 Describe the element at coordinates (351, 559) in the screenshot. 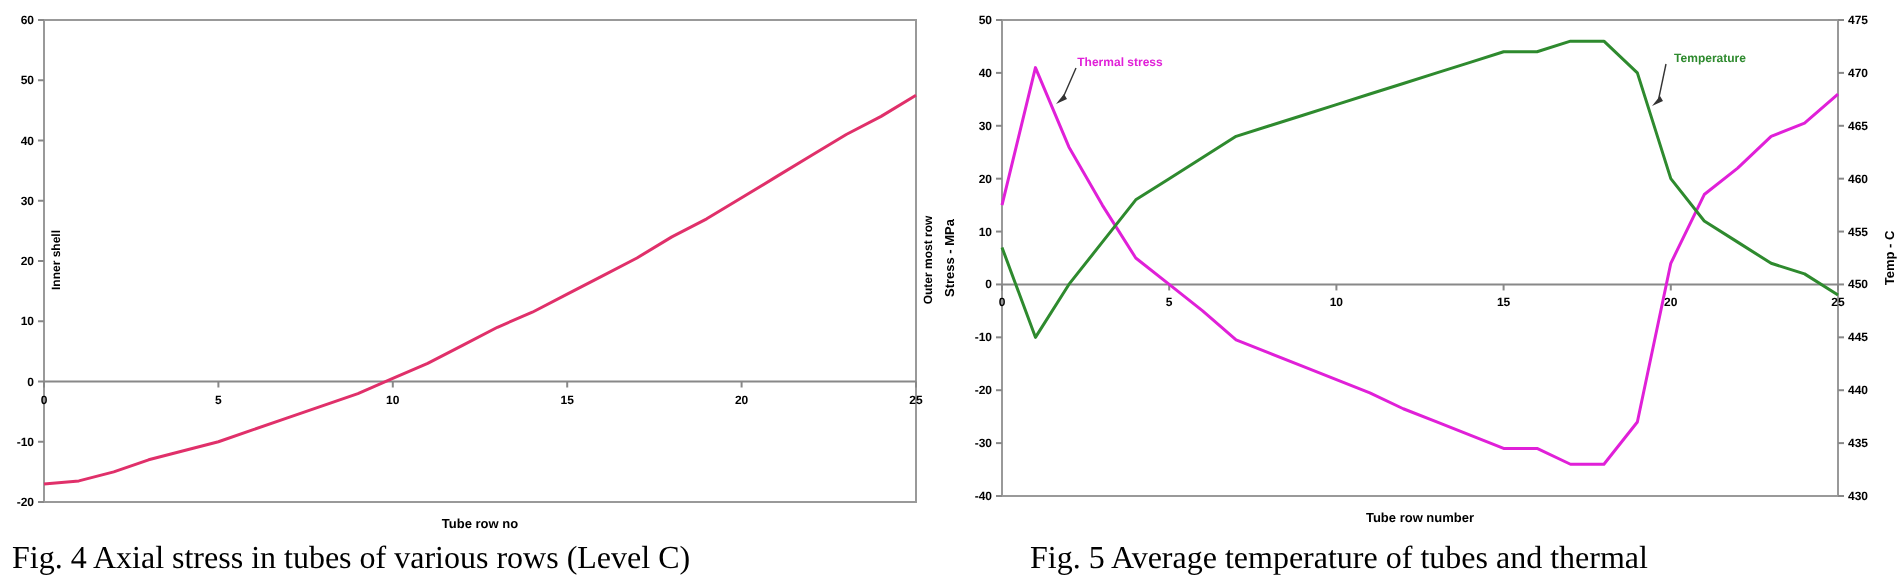

I see `caption: Fig. 4 Axial stress in tubes of various rows (Level C)` at that location.